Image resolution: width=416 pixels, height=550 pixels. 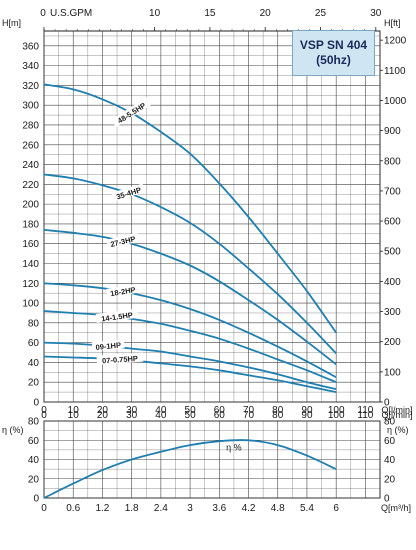 What do you see at coordinates (30, 46) in the screenshot?
I see `h-m-tick-label: 360` at bounding box center [30, 46].